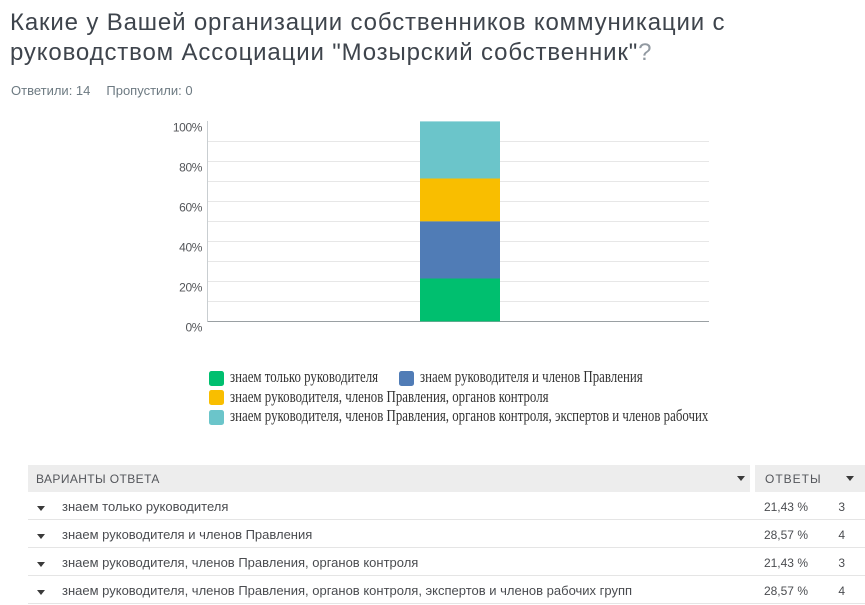 The height and width of the screenshot is (605, 865). I want to click on svg-text: 40%, so click(191, 248).